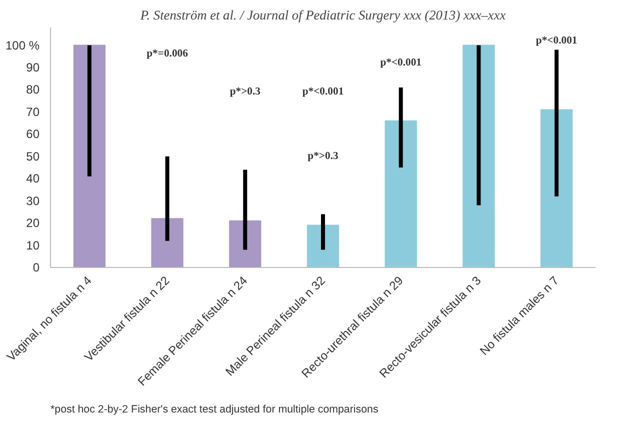 The height and width of the screenshot is (426, 621). Describe the element at coordinates (167, 54) in the screenshot. I see `annotation: p*=0.006` at that location.